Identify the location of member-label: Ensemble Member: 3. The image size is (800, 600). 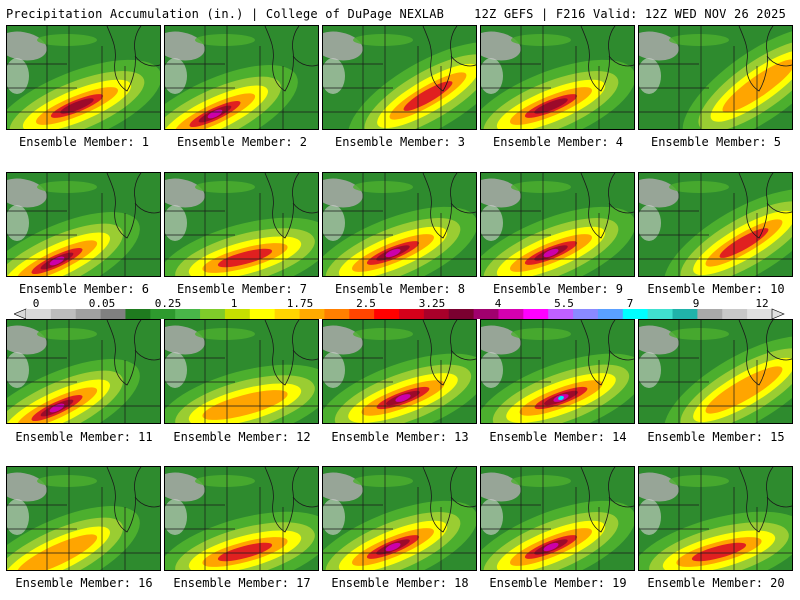
(400, 142).